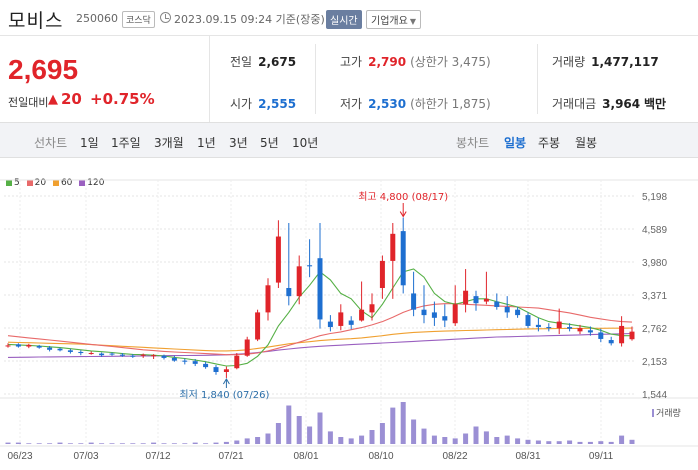 The height and width of the screenshot is (470, 698). Describe the element at coordinates (89, 143) in the screenshot. I see `period-1d: 1일` at that location.